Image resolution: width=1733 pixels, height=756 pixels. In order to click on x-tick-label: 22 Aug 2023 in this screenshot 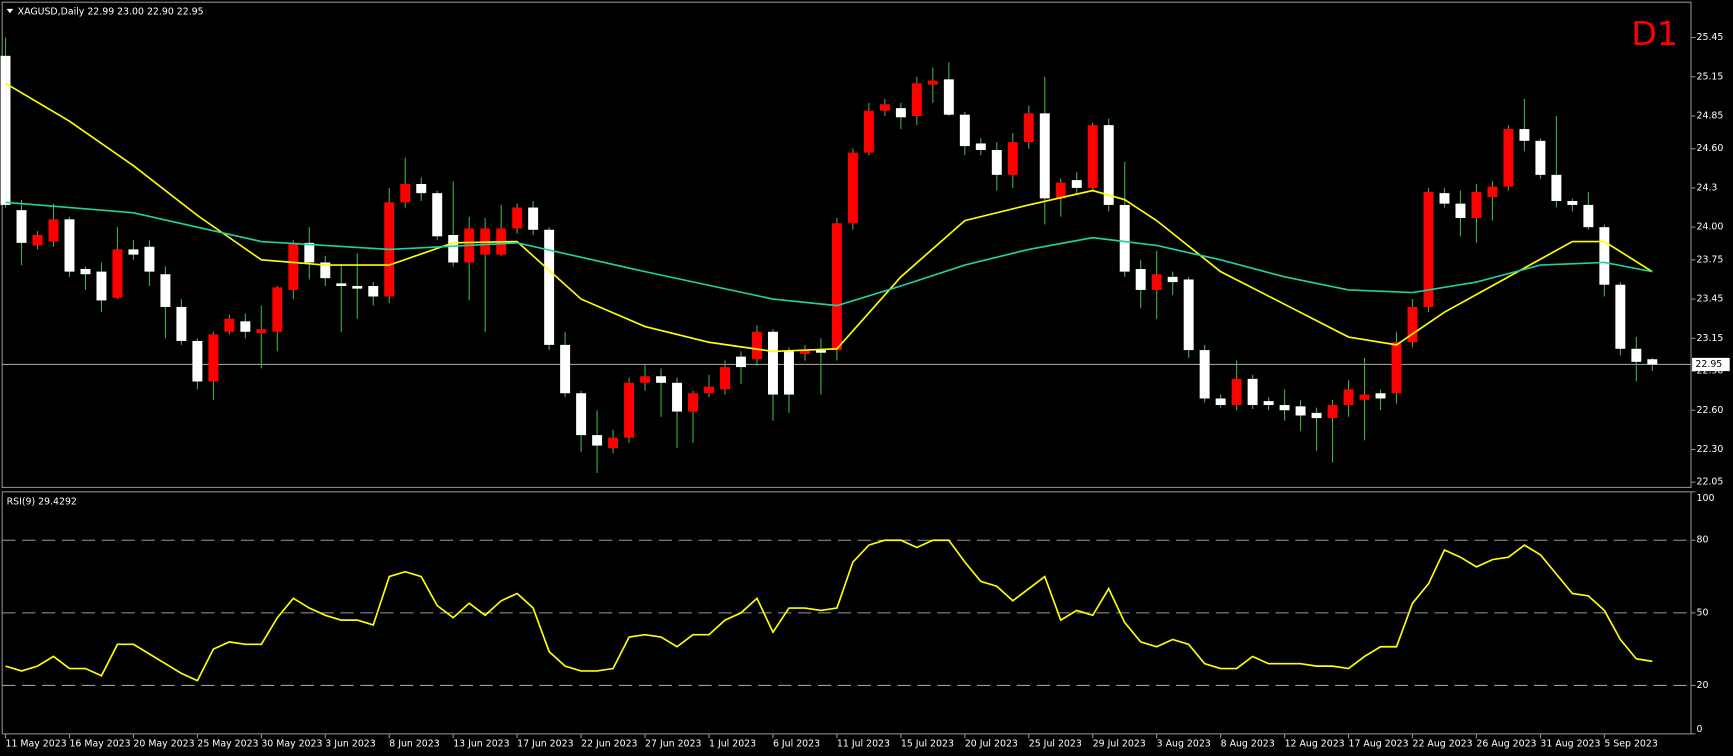, I will do `click(1442, 743)`.